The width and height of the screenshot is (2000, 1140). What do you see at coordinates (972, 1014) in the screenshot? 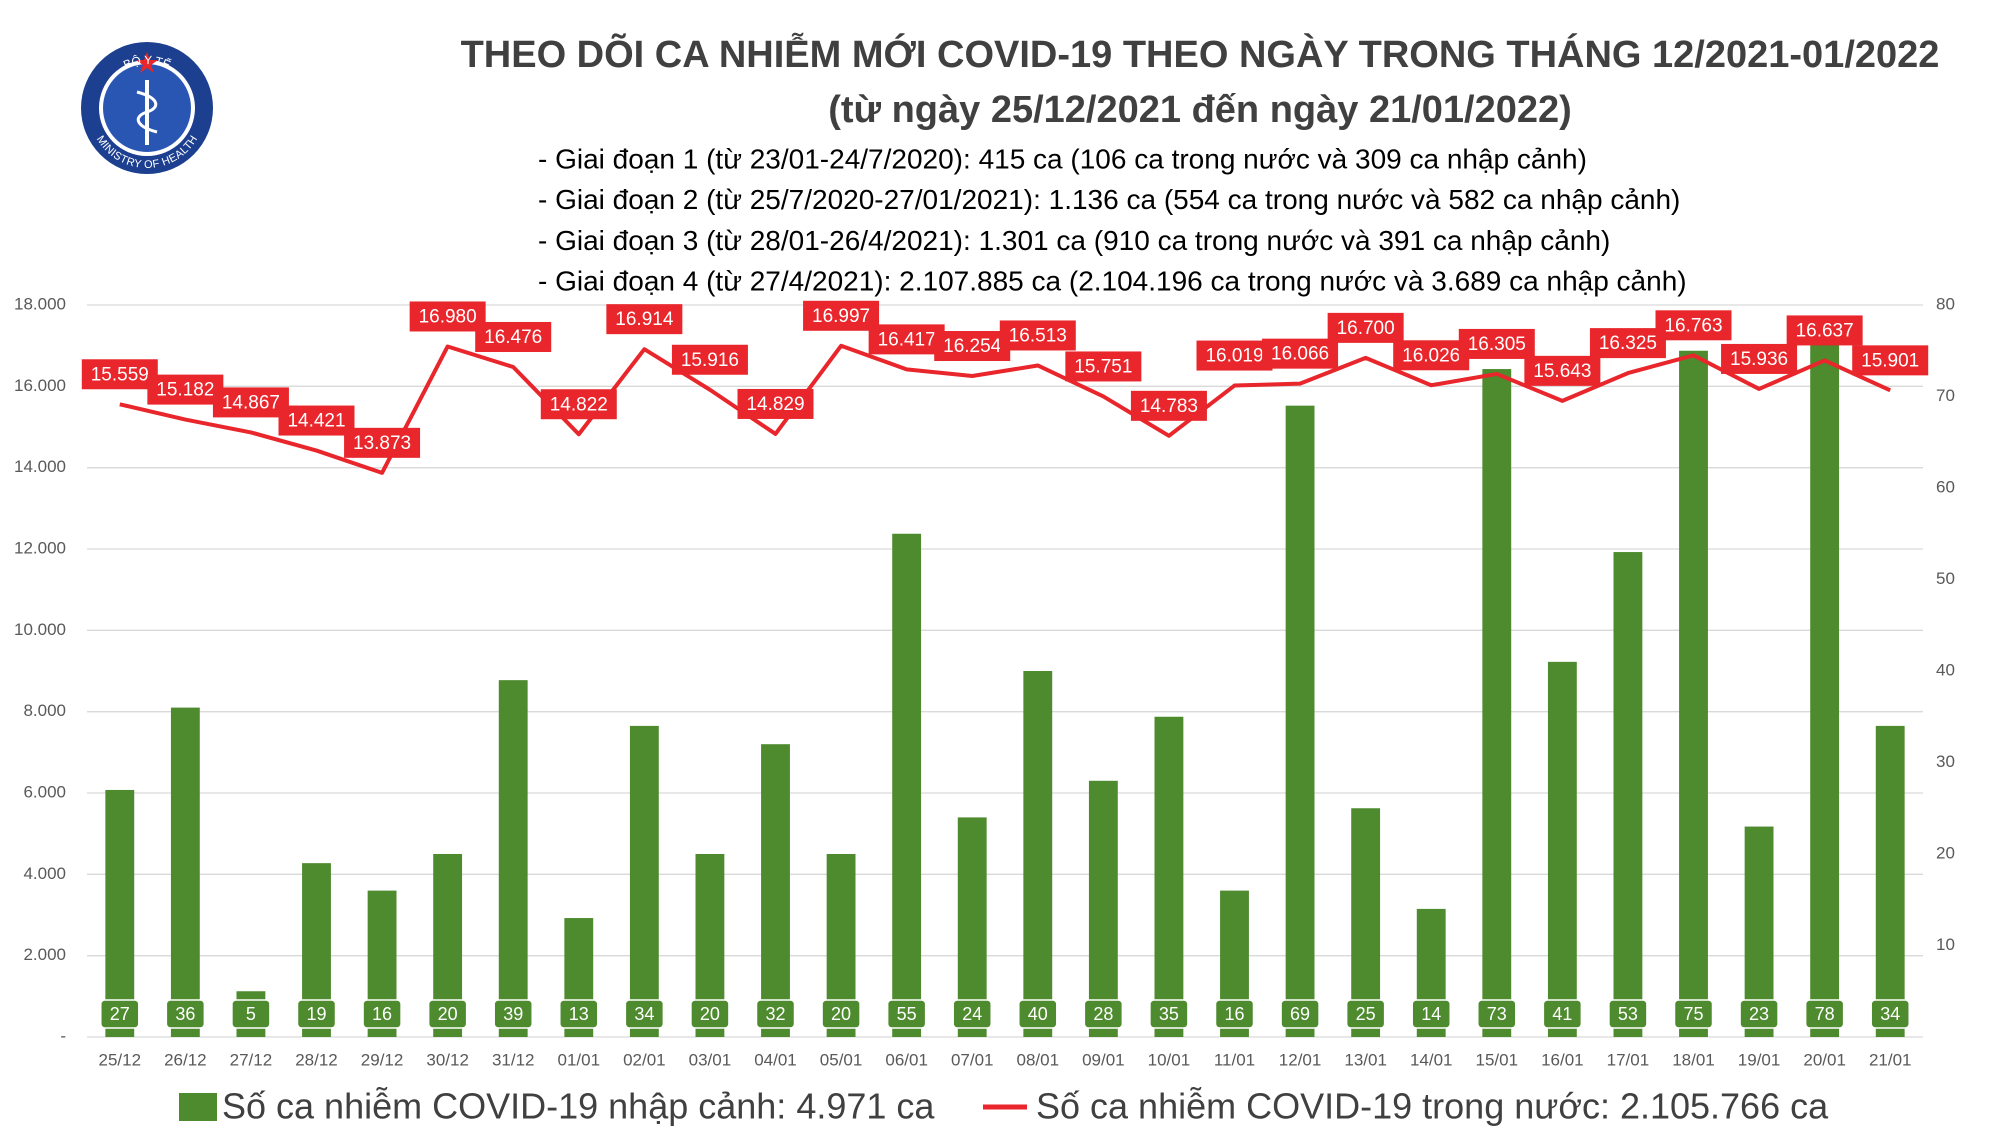
I see `data-label: 24` at bounding box center [972, 1014].